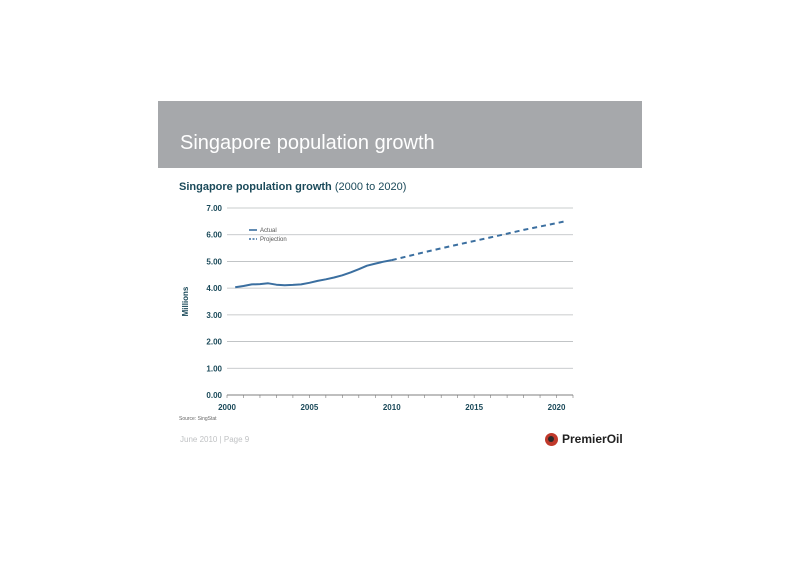  I want to click on y-tick-label: 5.00, so click(214, 261).